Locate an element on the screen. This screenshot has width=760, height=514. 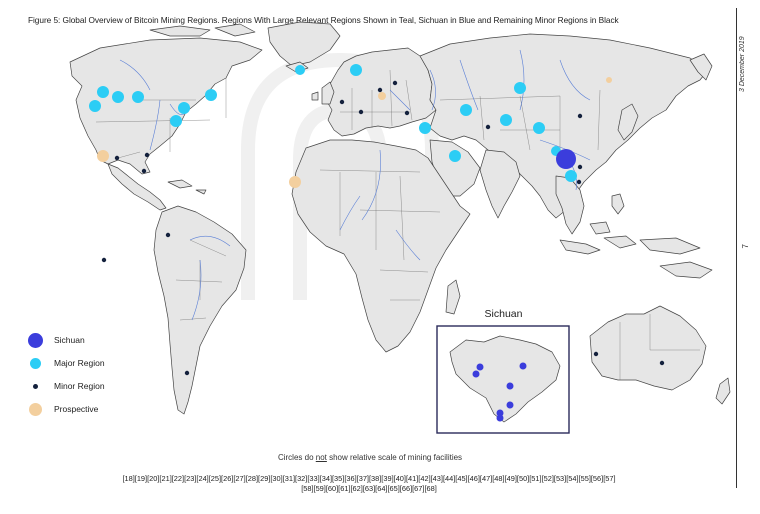
minor-region-swatch is located at coordinates (35, 386).